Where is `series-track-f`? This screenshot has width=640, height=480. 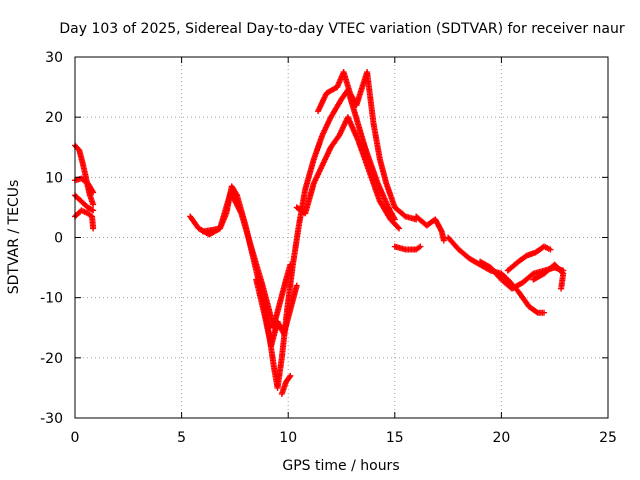 series-track-f is located at coordinates (246, 260).